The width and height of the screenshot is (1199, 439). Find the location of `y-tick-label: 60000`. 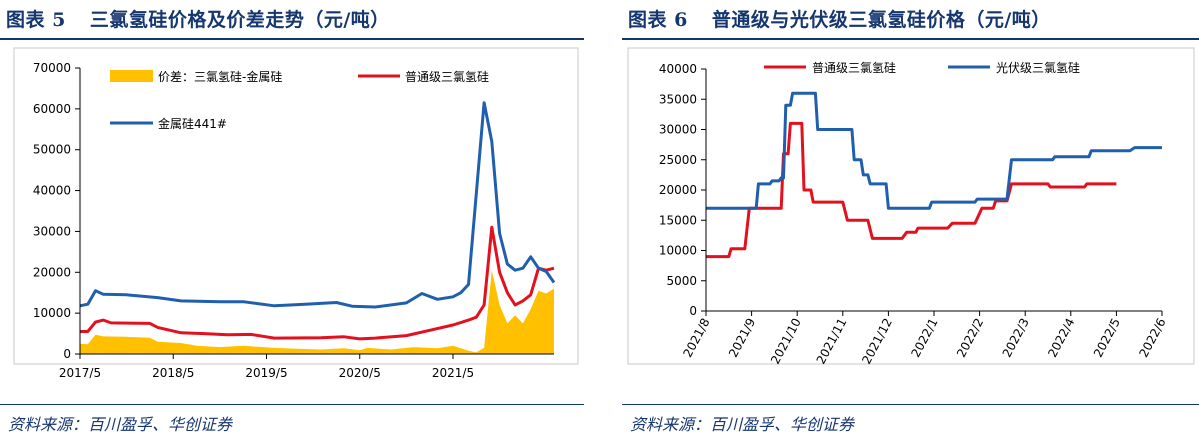

y-tick-label: 60000 is located at coordinates (52, 109).